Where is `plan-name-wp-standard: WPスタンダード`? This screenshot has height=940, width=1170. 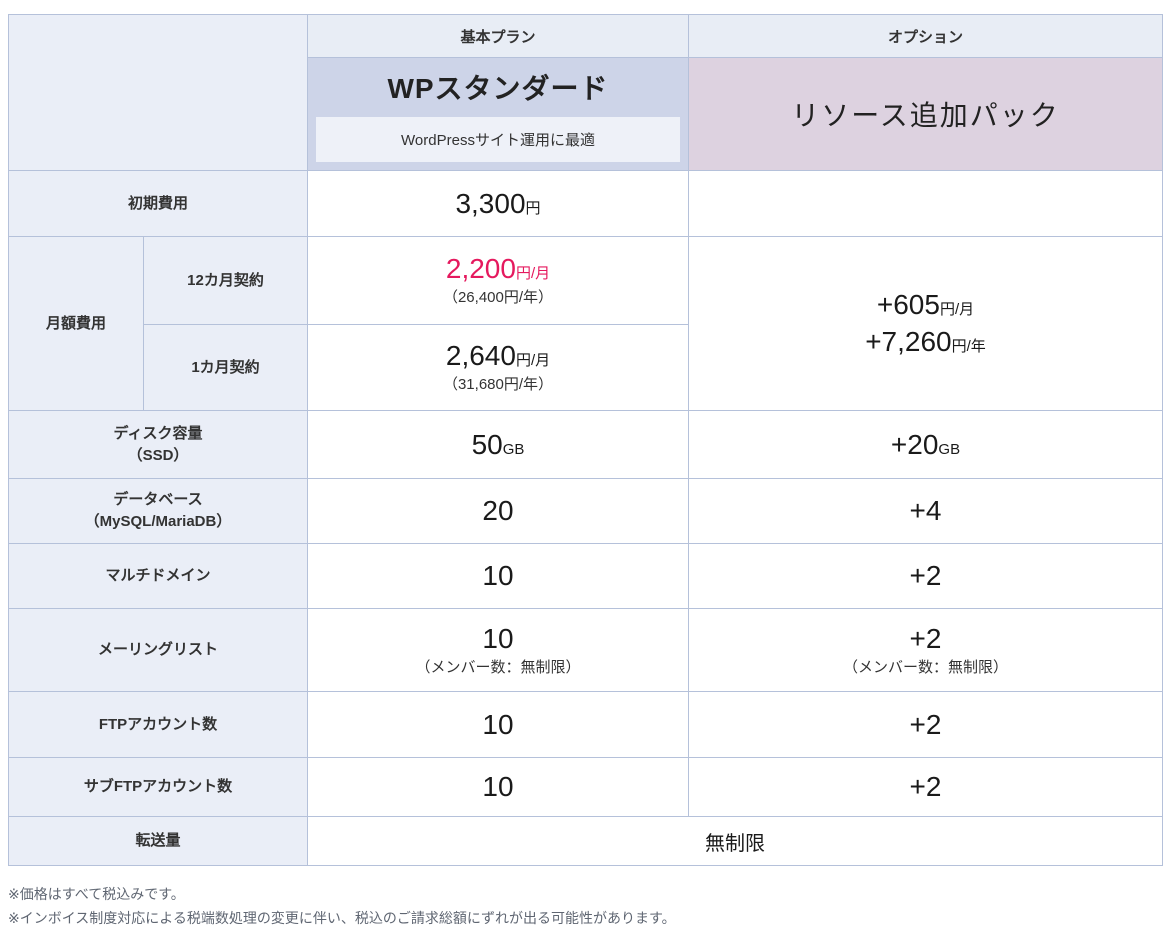 plan-name-wp-standard: WPスタンダード is located at coordinates (498, 88).